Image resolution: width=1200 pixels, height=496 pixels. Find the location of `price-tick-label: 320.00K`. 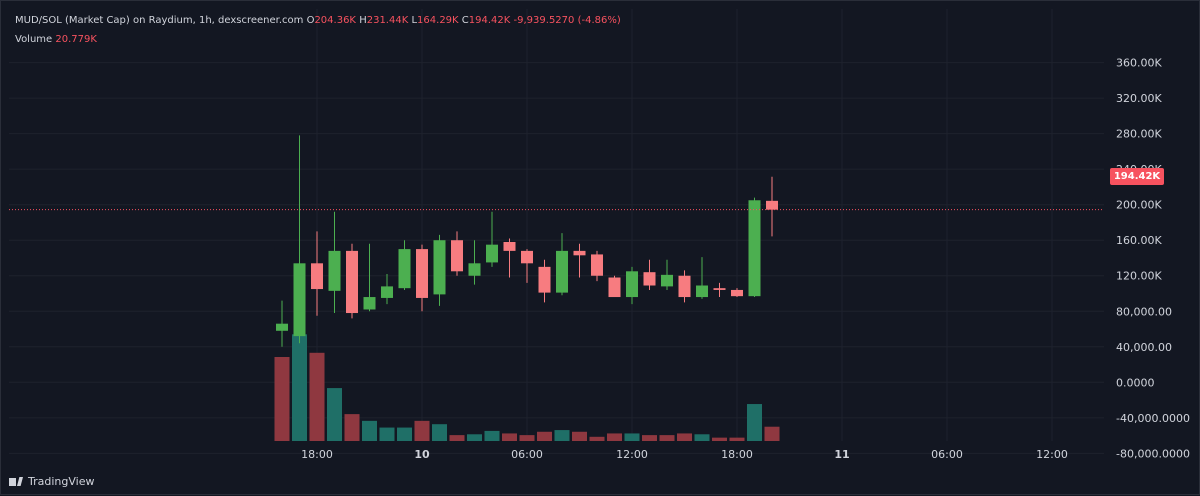

price-tick-label: 320.00K is located at coordinates (1139, 98).